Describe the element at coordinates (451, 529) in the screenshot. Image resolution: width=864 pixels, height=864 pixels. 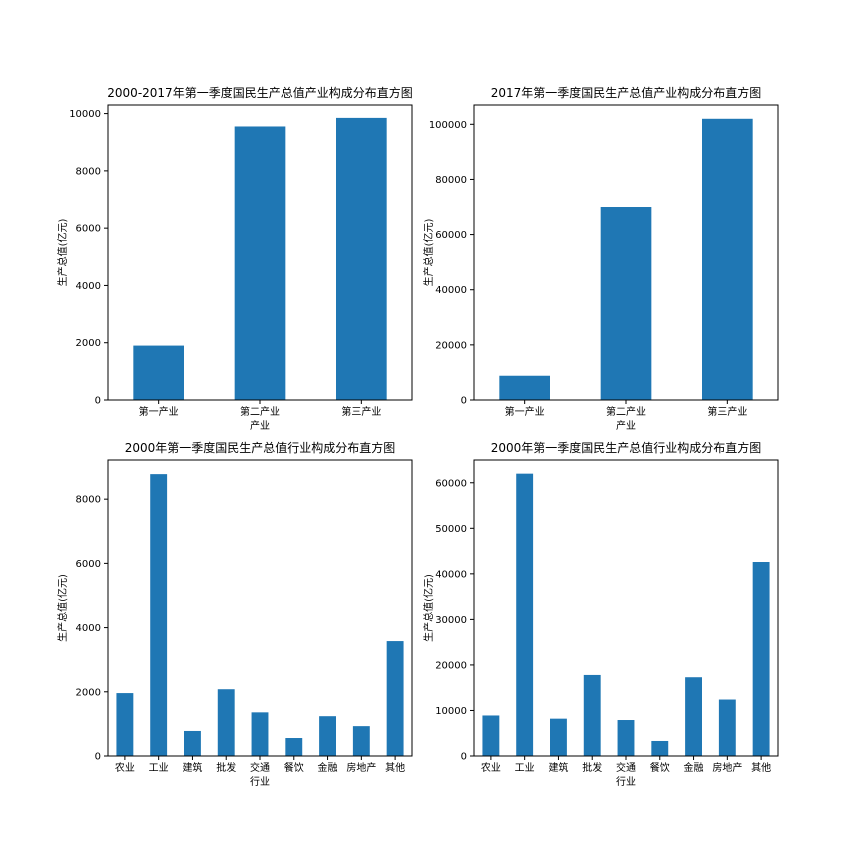
I see `y-tick-label: 50000` at that location.